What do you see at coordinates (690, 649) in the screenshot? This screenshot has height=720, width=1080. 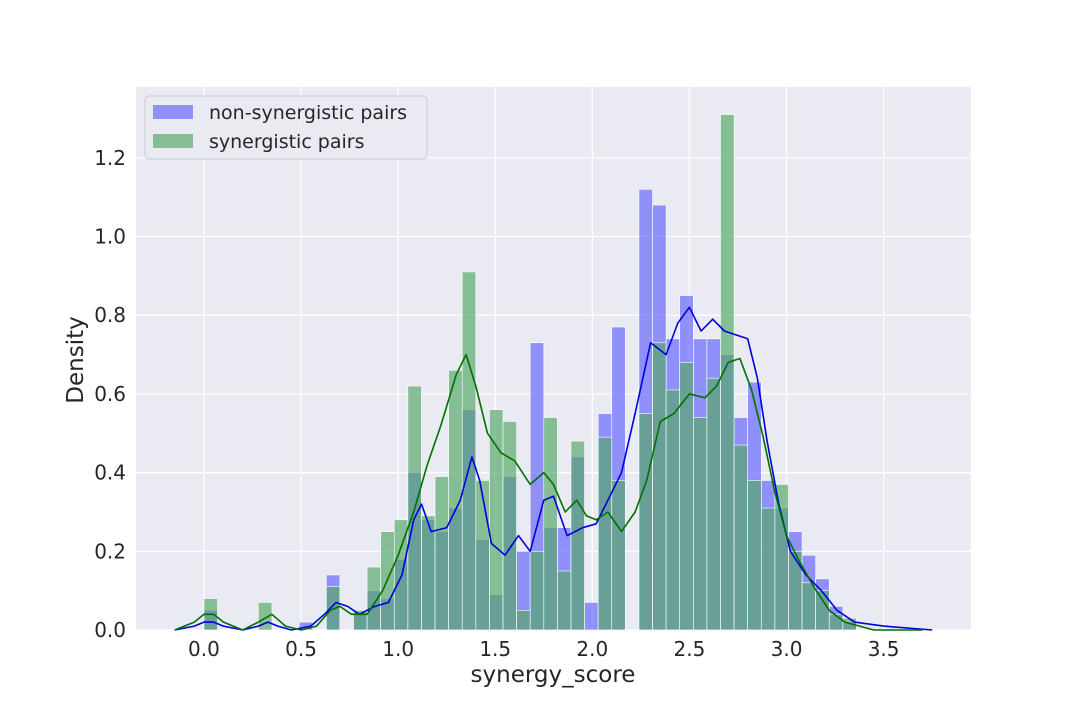 I see `x-tick-label: 2.5` at bounding box center [690, 649].